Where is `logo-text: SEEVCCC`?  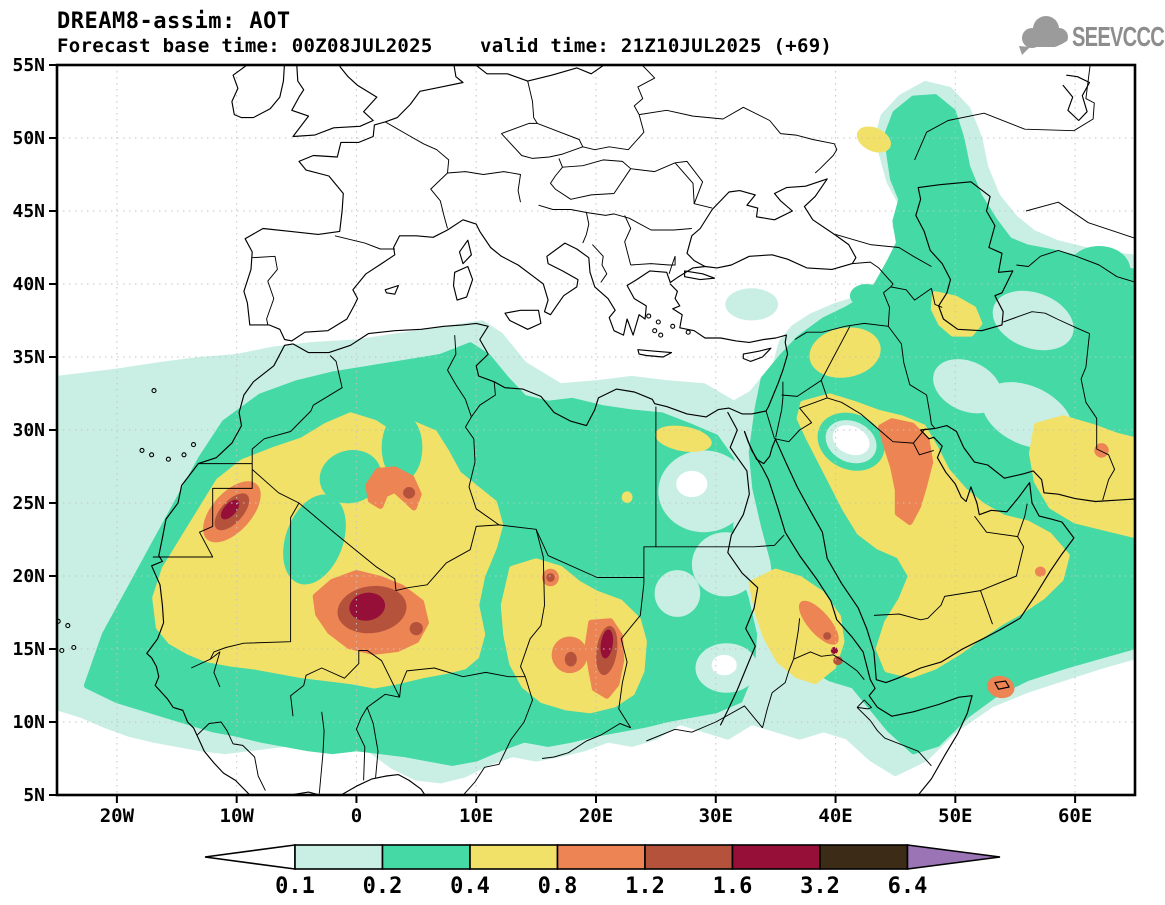 logo-text: SEEVCCC is located at coordinates (1118, 36).